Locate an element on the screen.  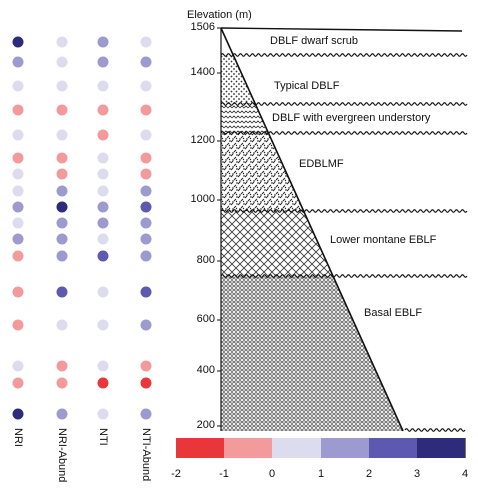
y-tick-label: 800 is located at coordinates (205, 260).